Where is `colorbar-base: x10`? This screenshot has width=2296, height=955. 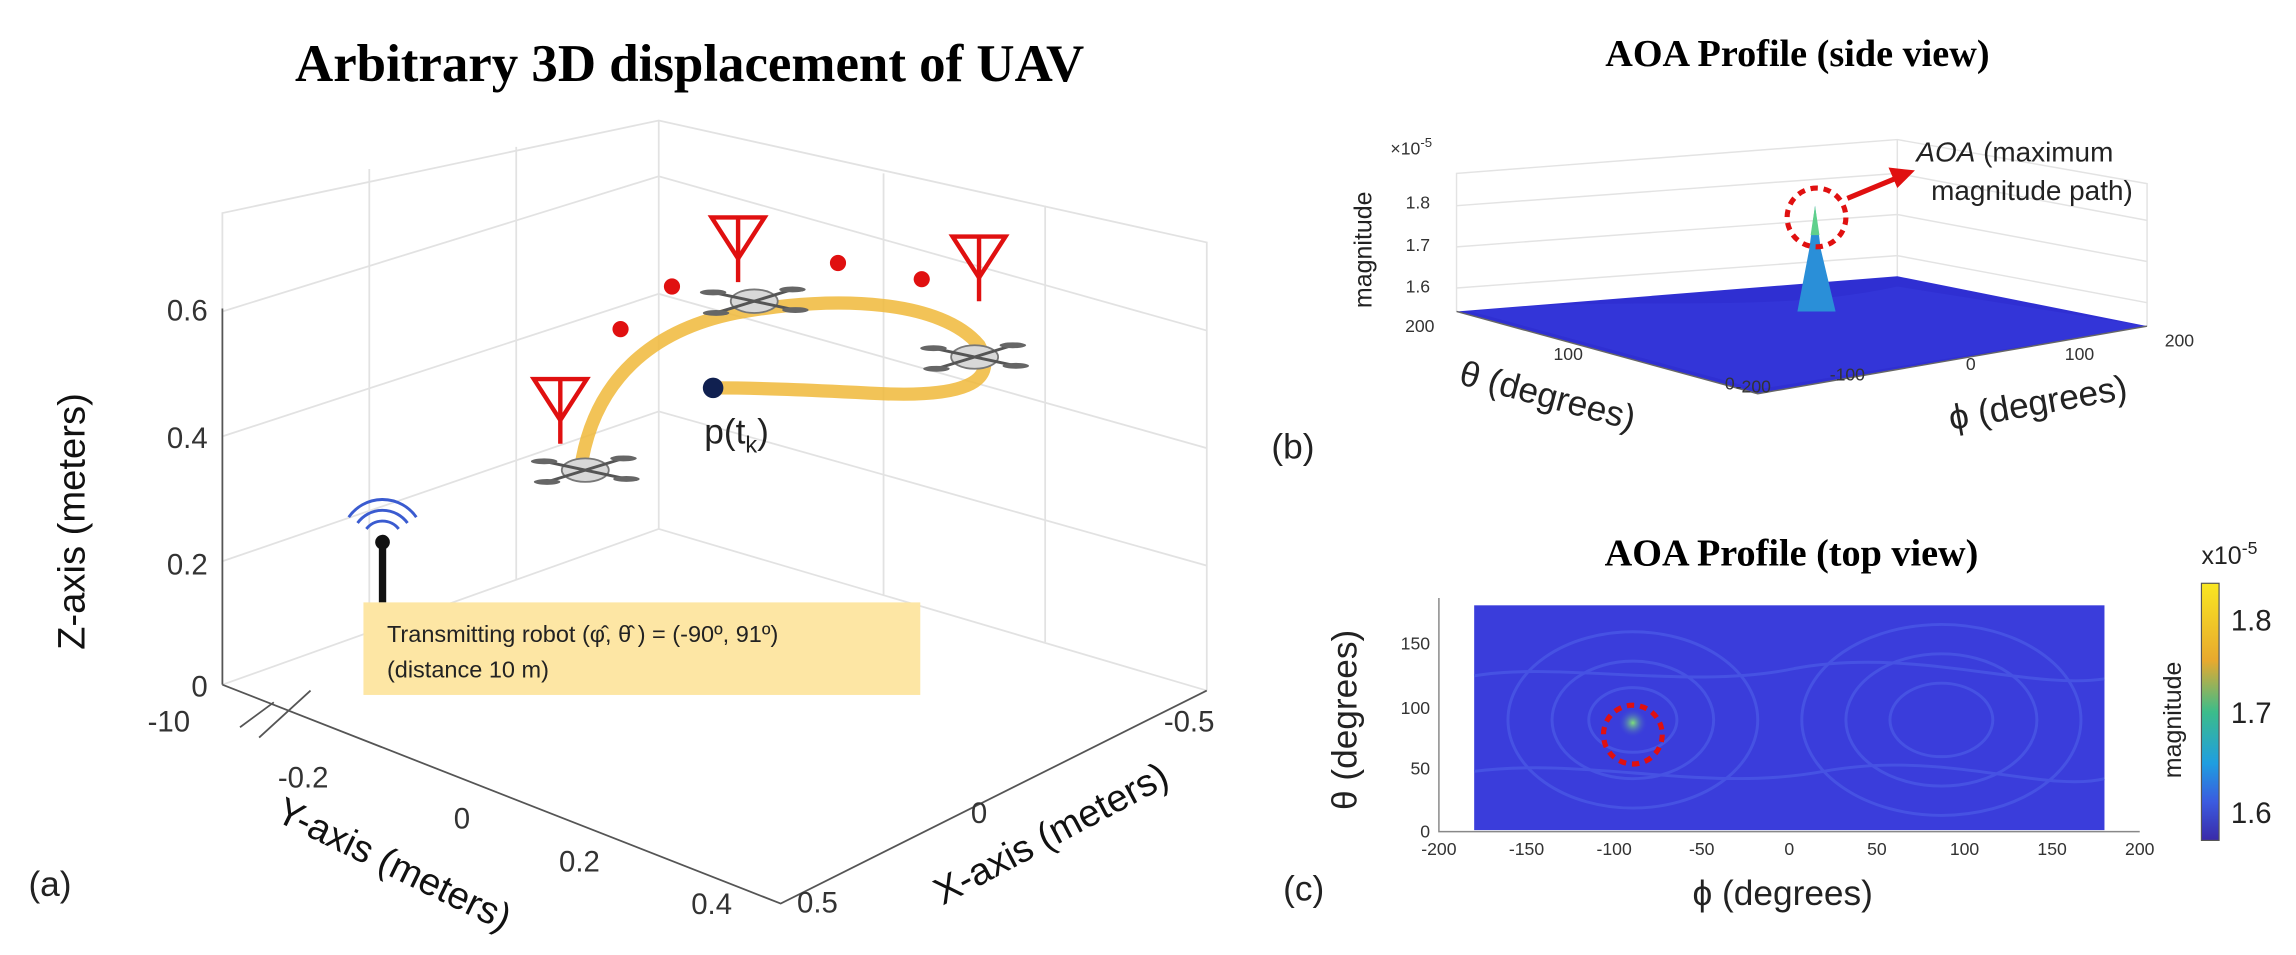 colorbar-base: x10 is located at coordinates (2221, 556).